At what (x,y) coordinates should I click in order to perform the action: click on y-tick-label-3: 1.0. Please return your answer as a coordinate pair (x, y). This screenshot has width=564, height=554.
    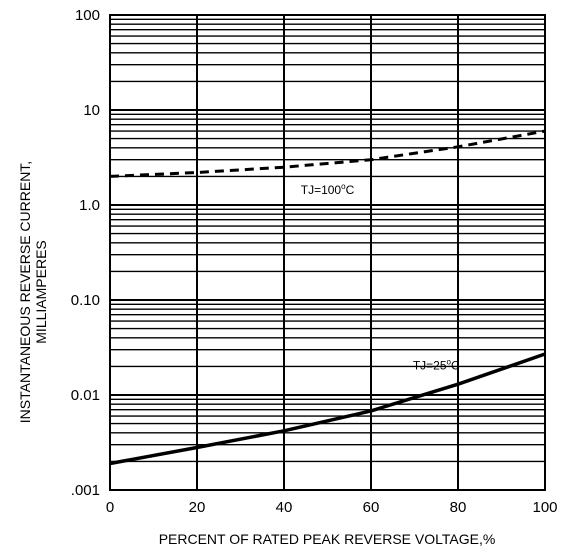
    Looking at the image, I should click on (89, 205).